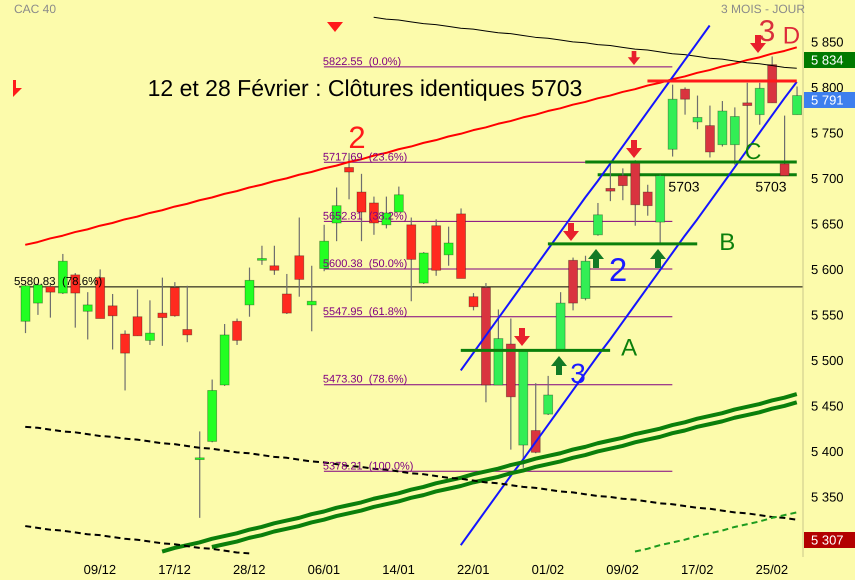 The image size is (855, 580). I want to click on y-tick-label: 5 700, so click(827, 178).